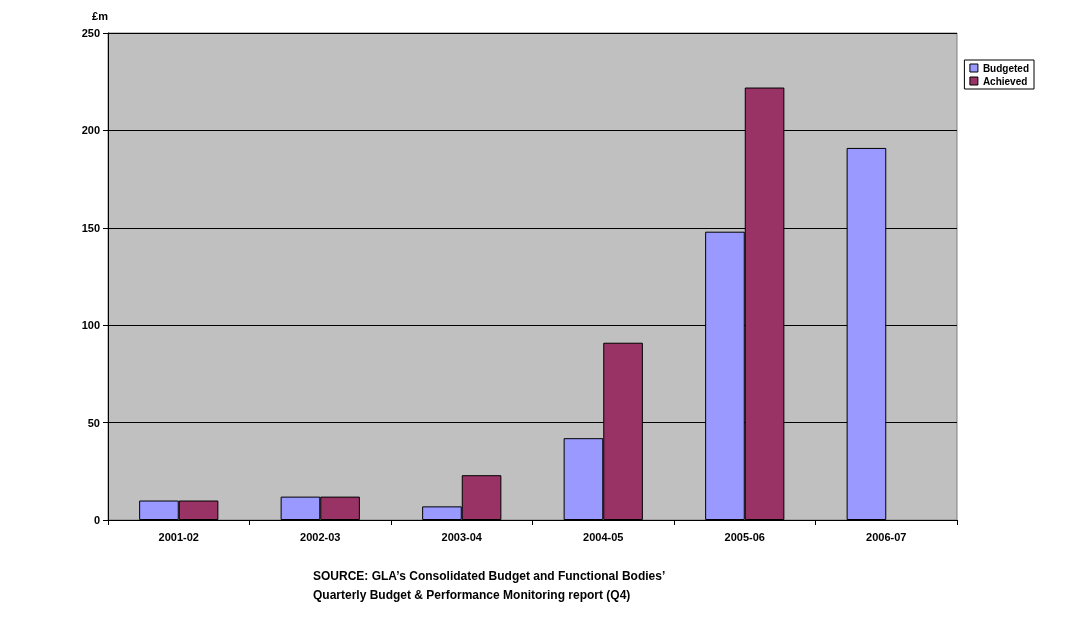 This screenshot has height=627, width=1072. What do you see at coordinates (100, 15) in the screenshot?
I see `y-axis-title: £m` at bounding box center [100, 15].